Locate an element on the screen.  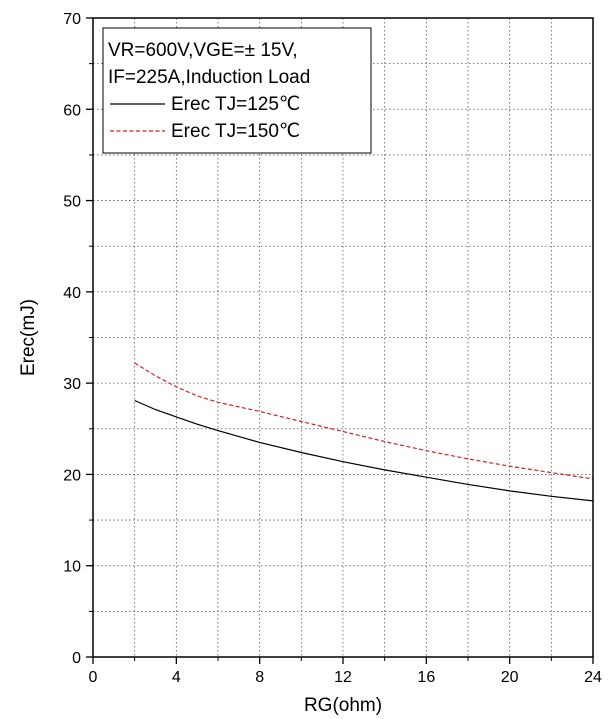
legend-entry-150c: Erec TJ=150℃ is located at coordinates (235, 131).